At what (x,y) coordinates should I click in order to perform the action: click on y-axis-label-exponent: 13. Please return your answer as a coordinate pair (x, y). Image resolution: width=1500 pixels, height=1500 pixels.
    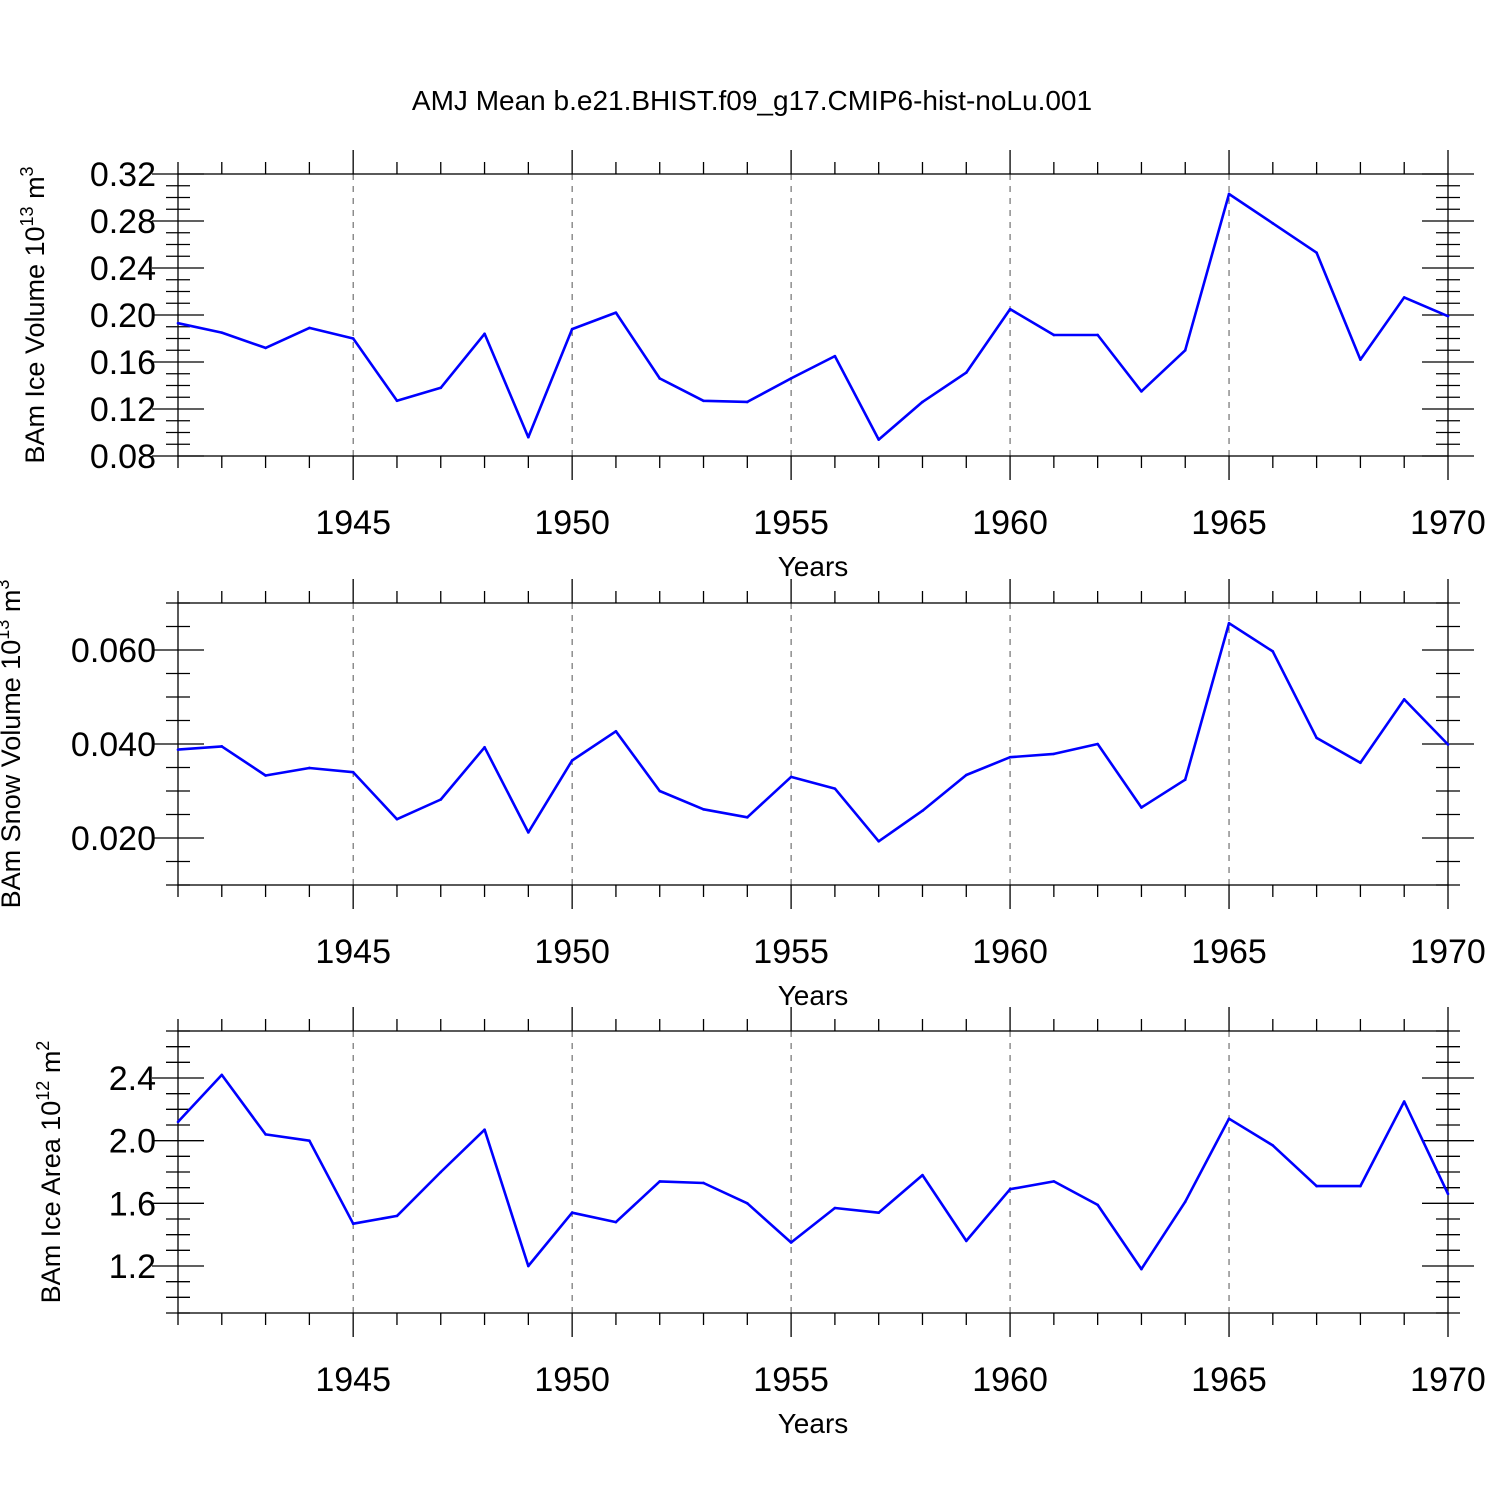
    Looking at the image, I should click on (6, 630).